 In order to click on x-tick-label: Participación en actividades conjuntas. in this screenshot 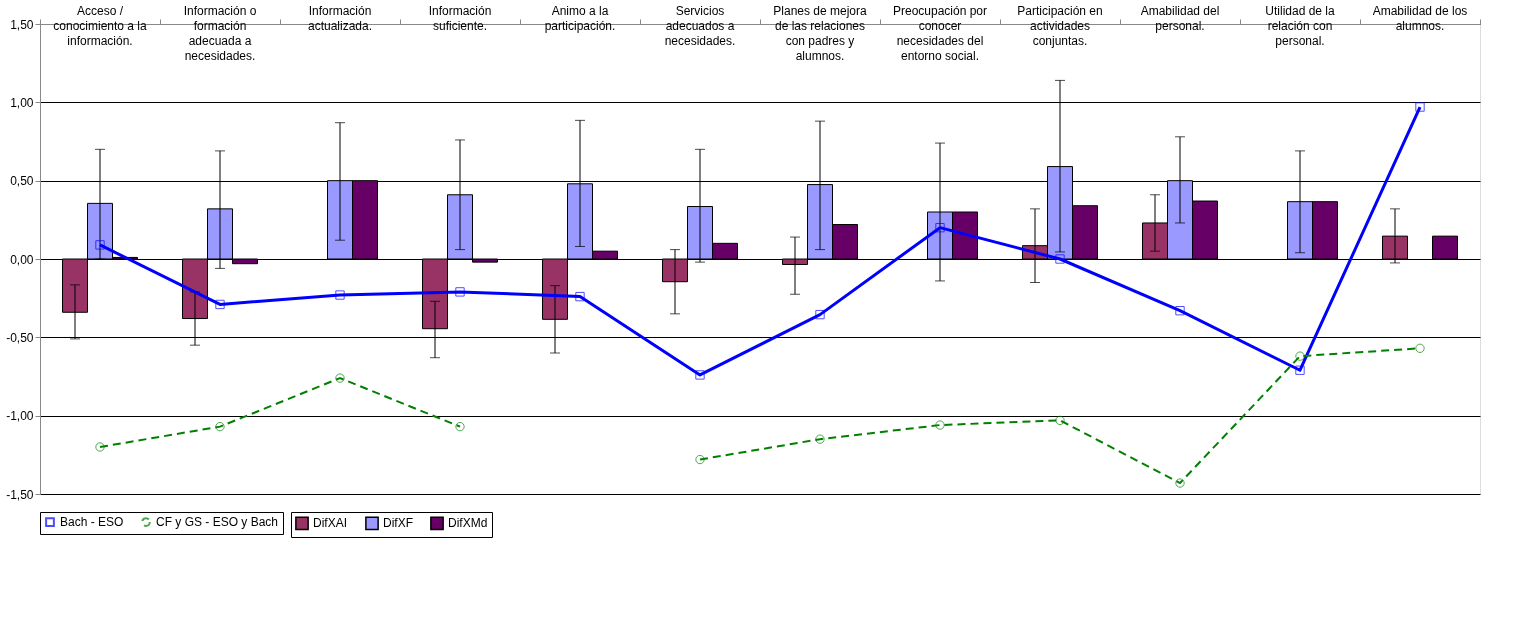, I will do `click(1060, 26)`.